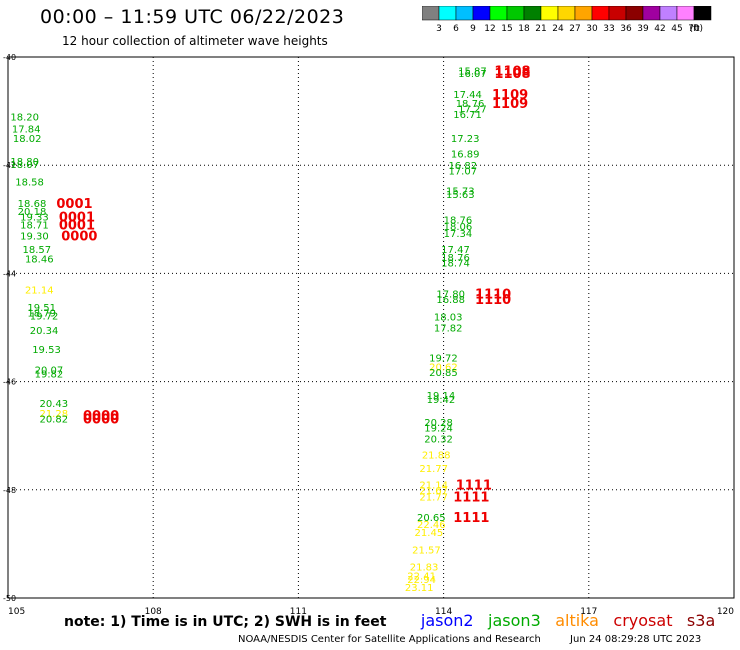 This screenshot has width=740, height=650. What do you see at coordinates (426, 550) in the screenshot?
I see `swh-label: 21.57` at bounding box center [426, 550].